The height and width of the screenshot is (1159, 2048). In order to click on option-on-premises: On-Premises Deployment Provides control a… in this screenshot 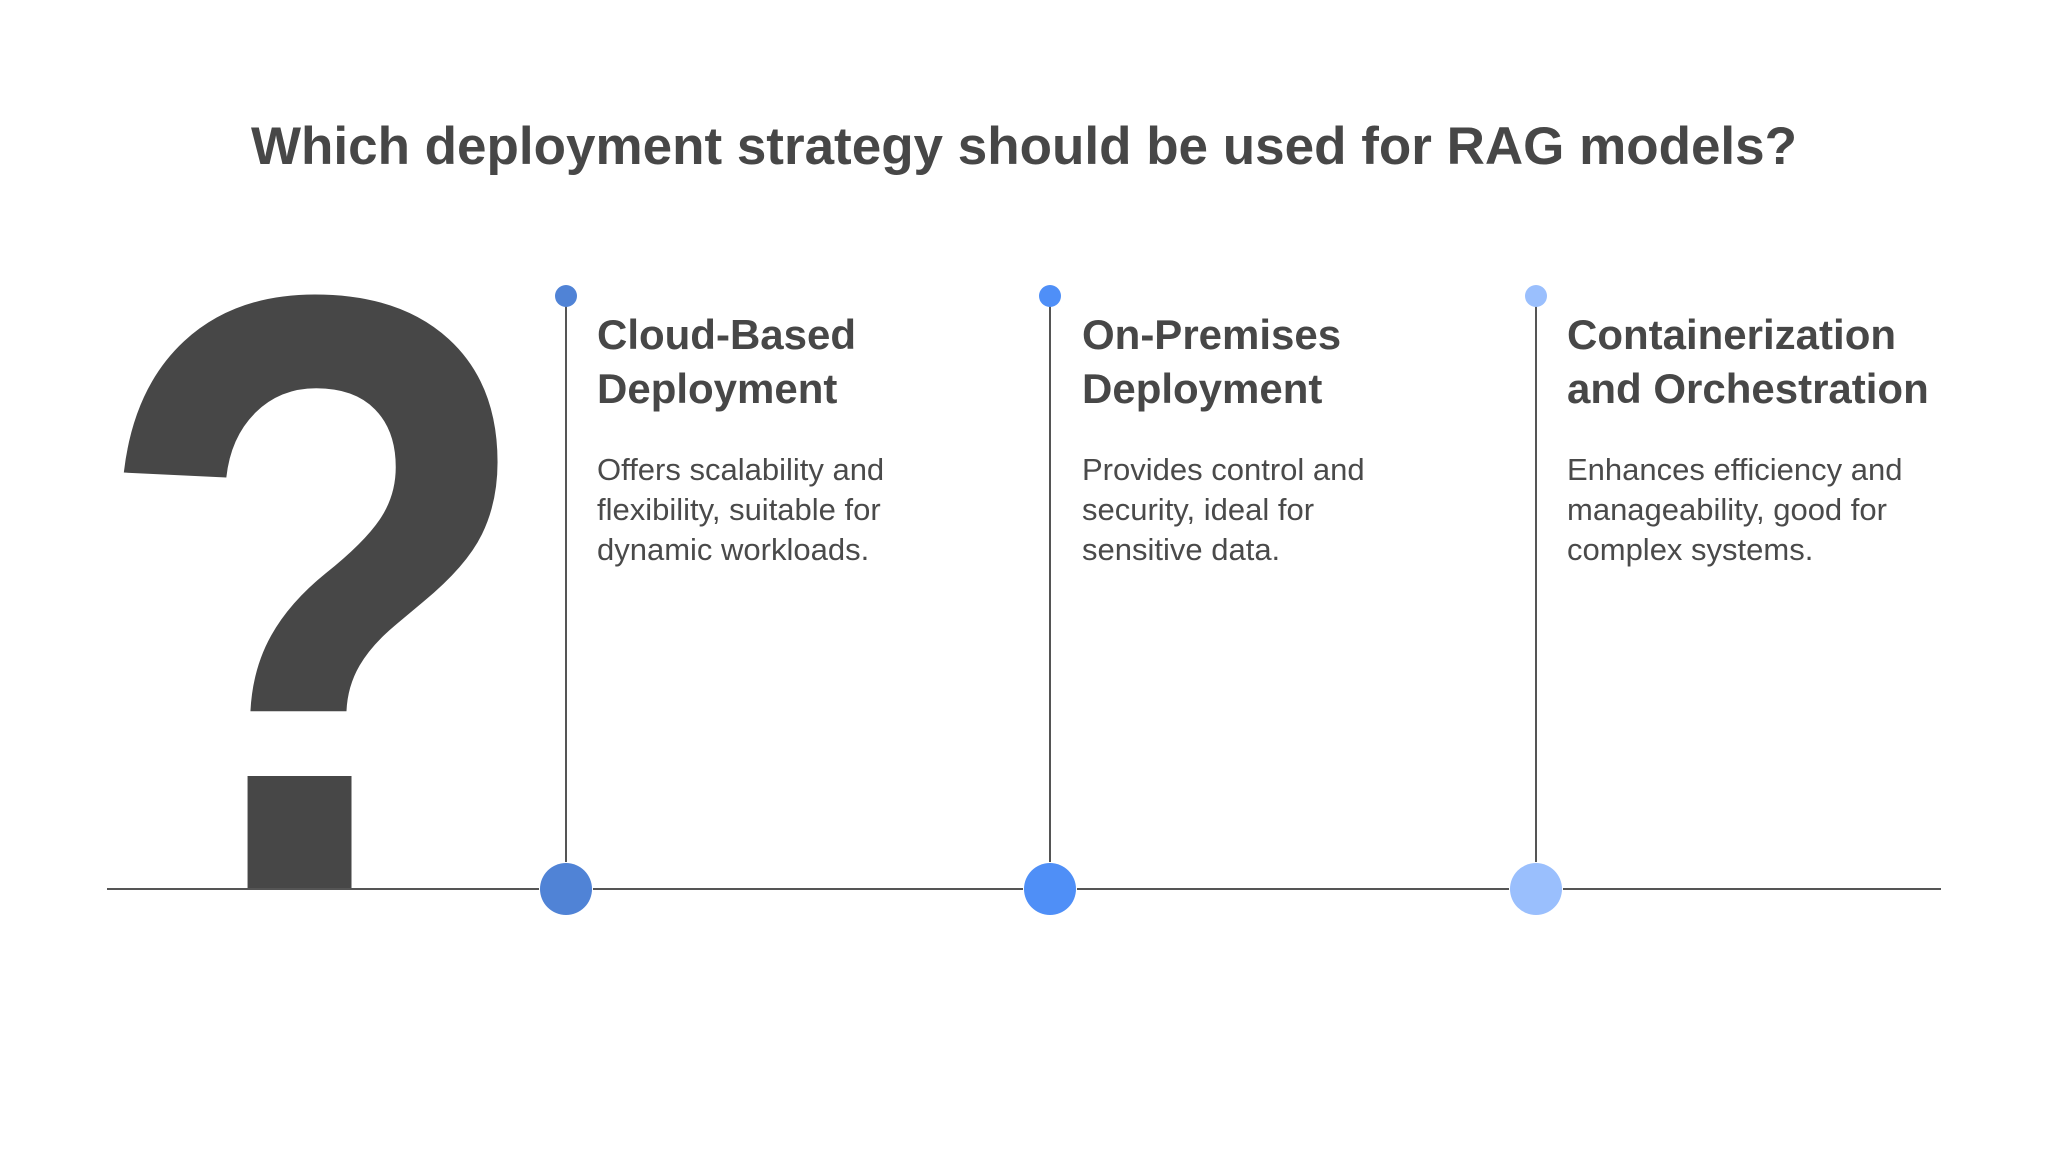, I will do `click(1272, 439)`.